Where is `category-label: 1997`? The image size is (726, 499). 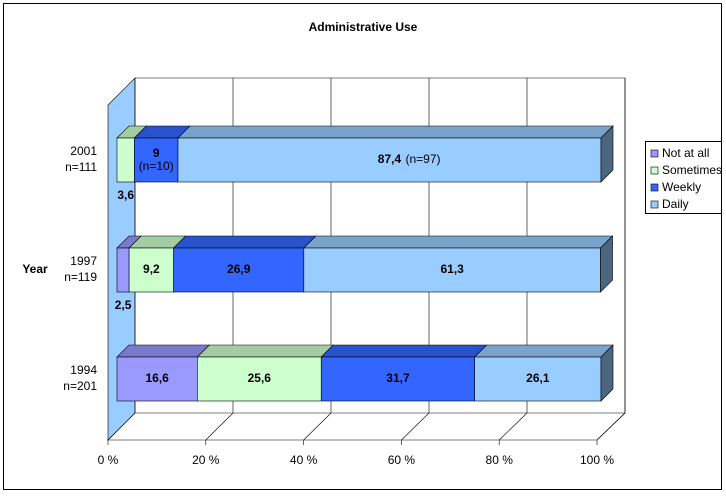
category-label: 1997 is located at coordinates (83, 261).